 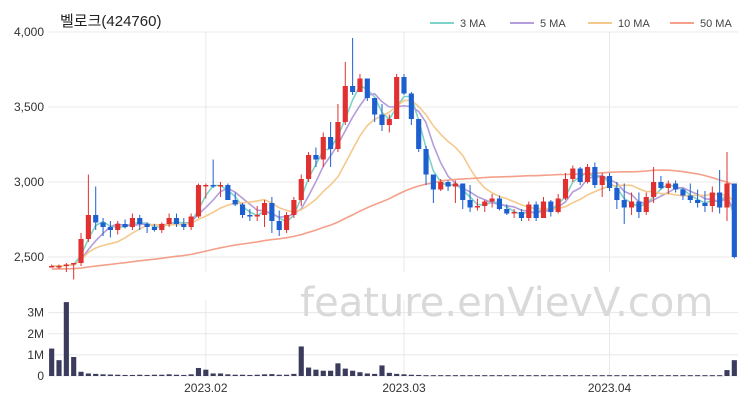 I want to click on chart-title: 벨로크(424760), so click(x=110, y=21).